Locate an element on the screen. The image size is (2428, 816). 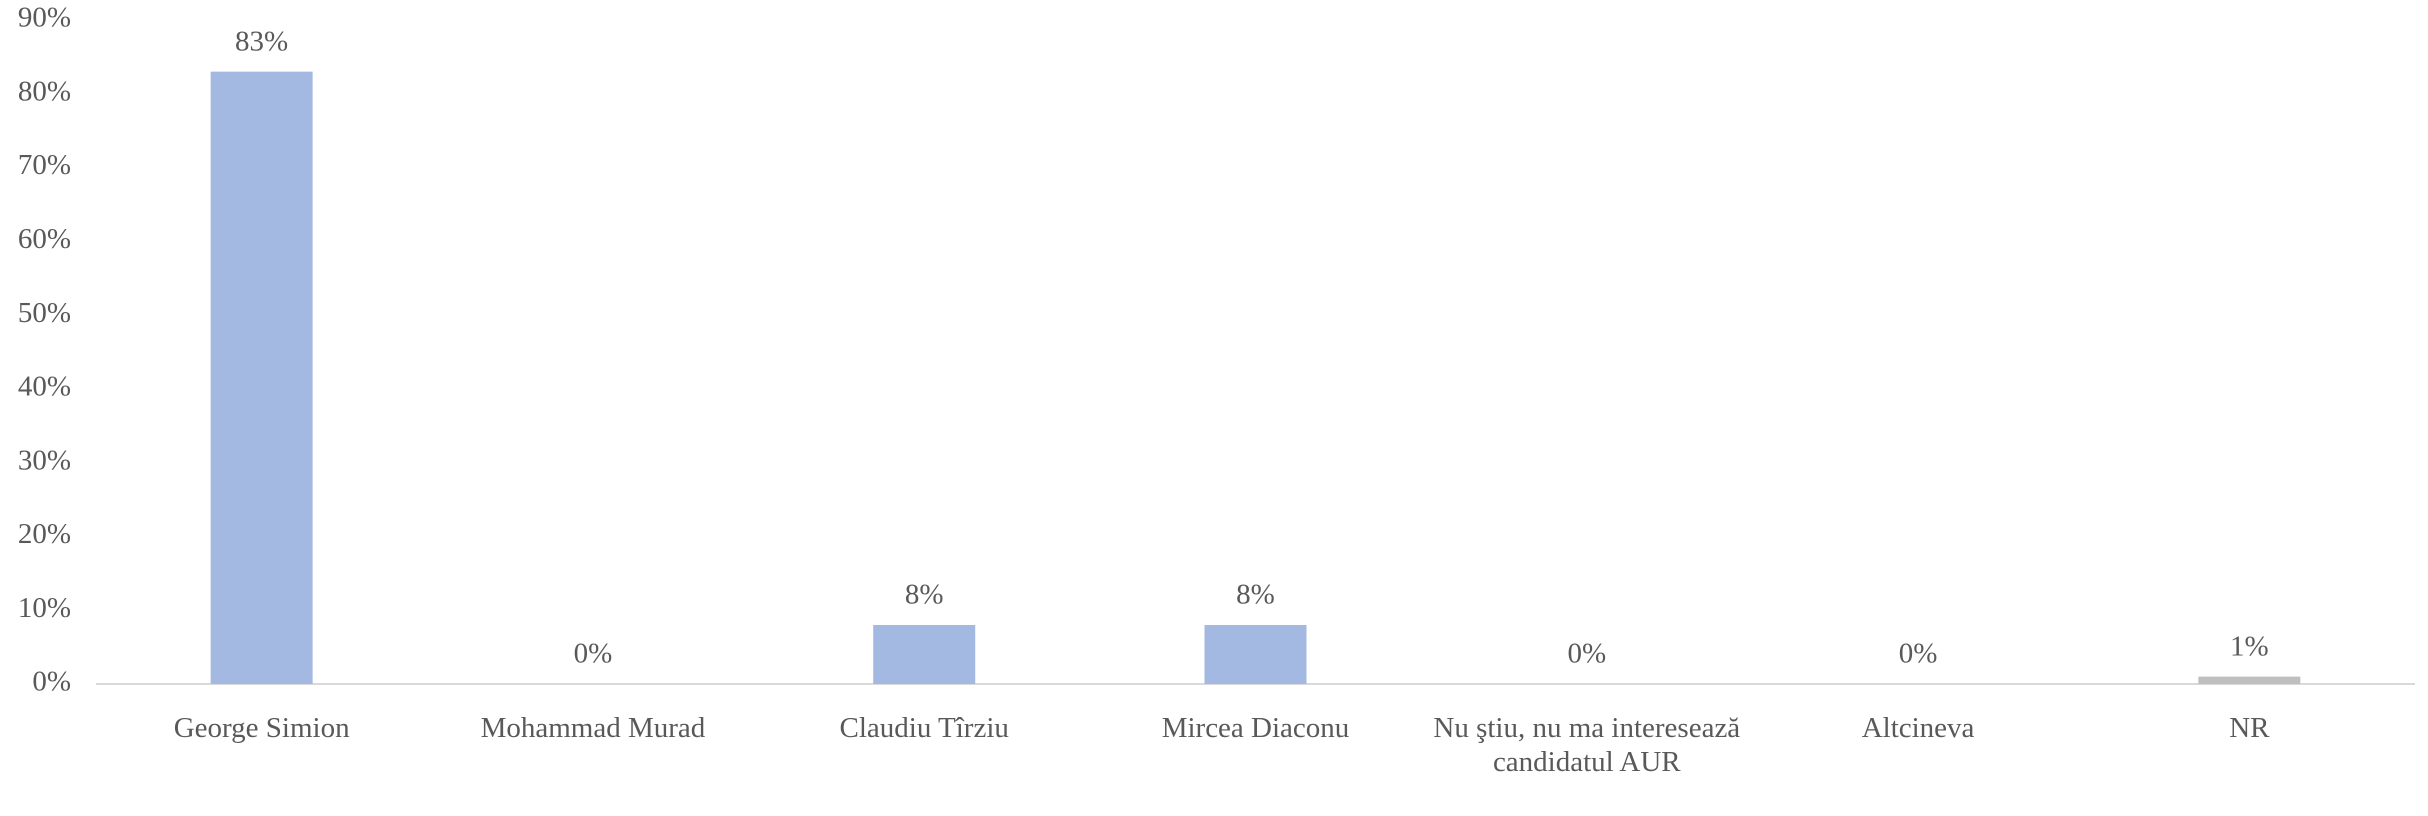
x-tick-label: Altcineva is located at coordinates (1918, 728).